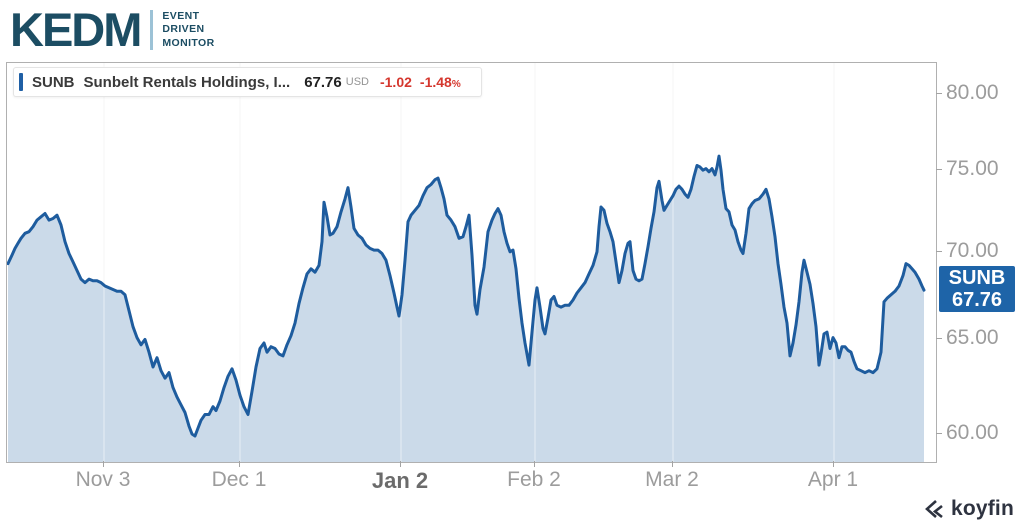 The width and height of the screenshot is (1024, 529). I want to click on legend-color-bar, so click(21, 82).